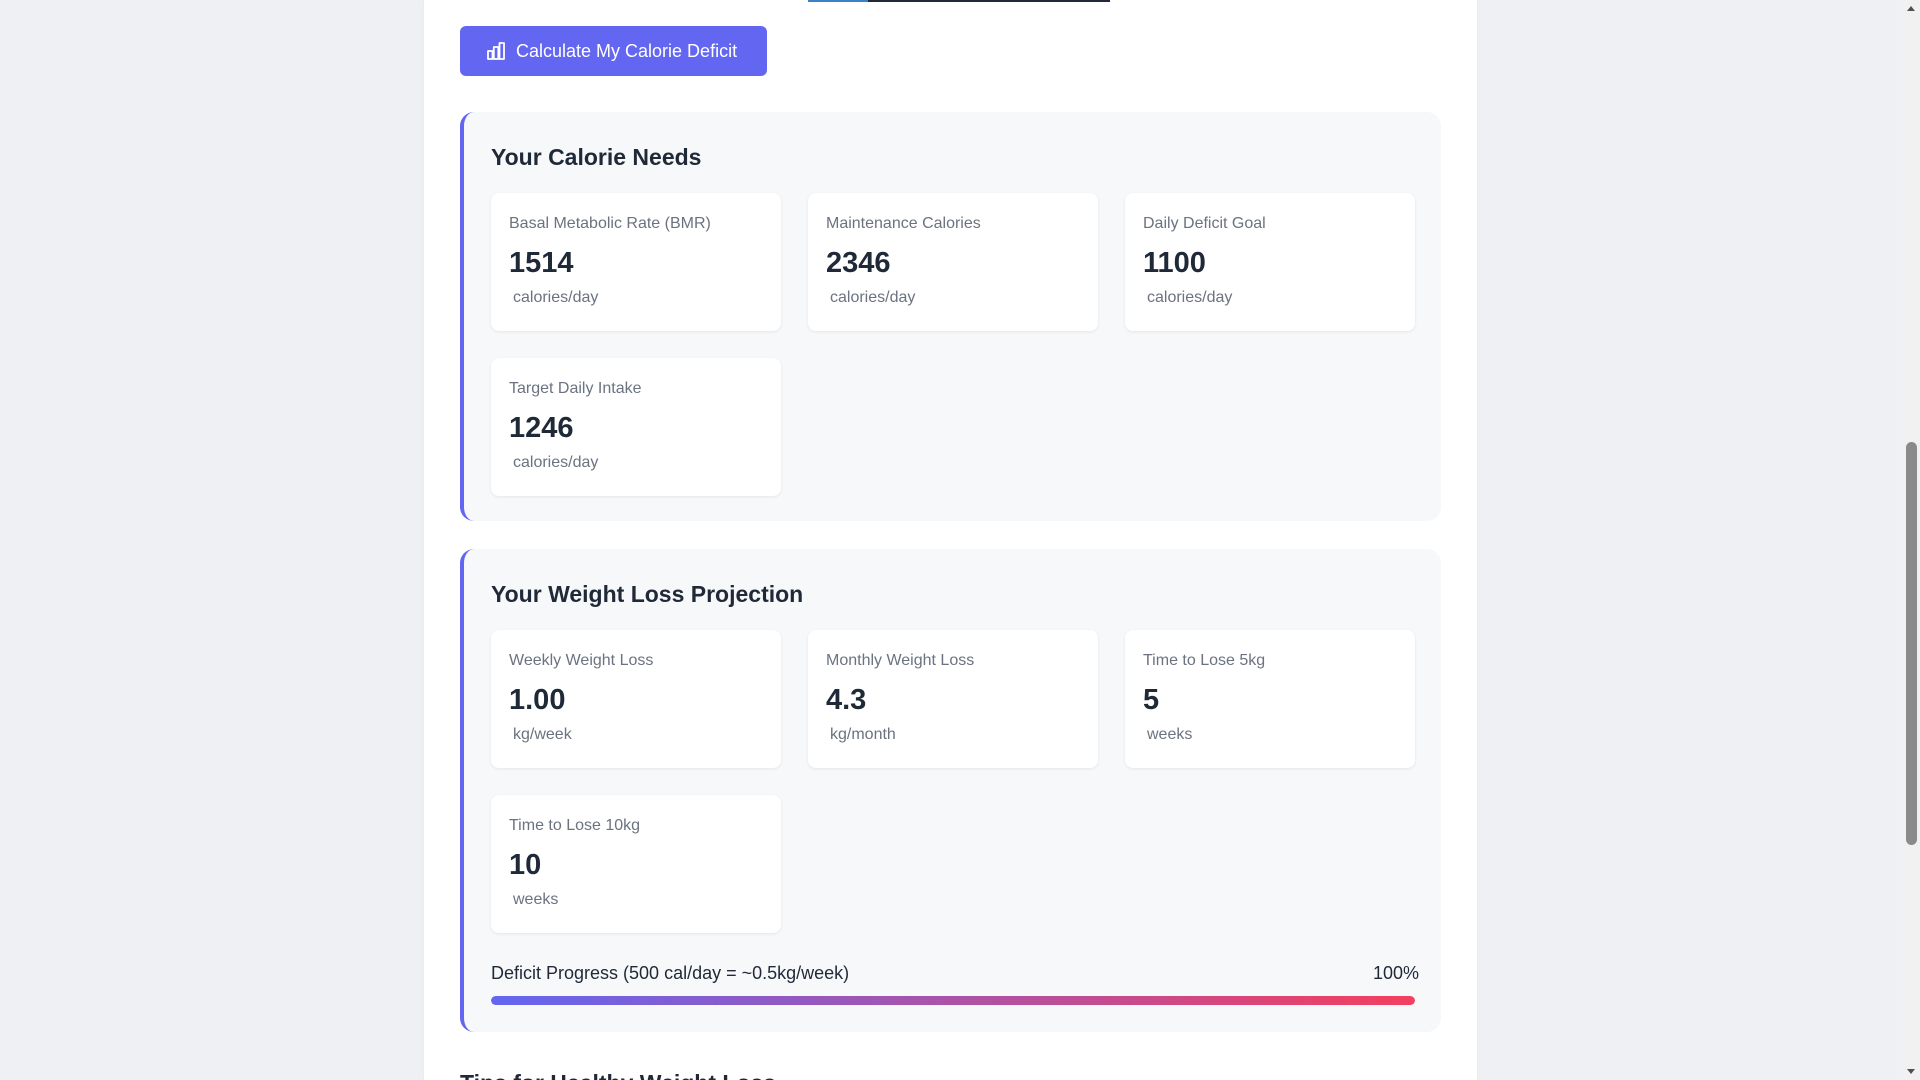 This screenshot has height=1080, width=1920. What do you see at coordinates (636, 699) in the screenshot?
I see `weekly-loss-card: Weekly Weight Loss 1.00 kg/week` at bounding box center [636, 699].